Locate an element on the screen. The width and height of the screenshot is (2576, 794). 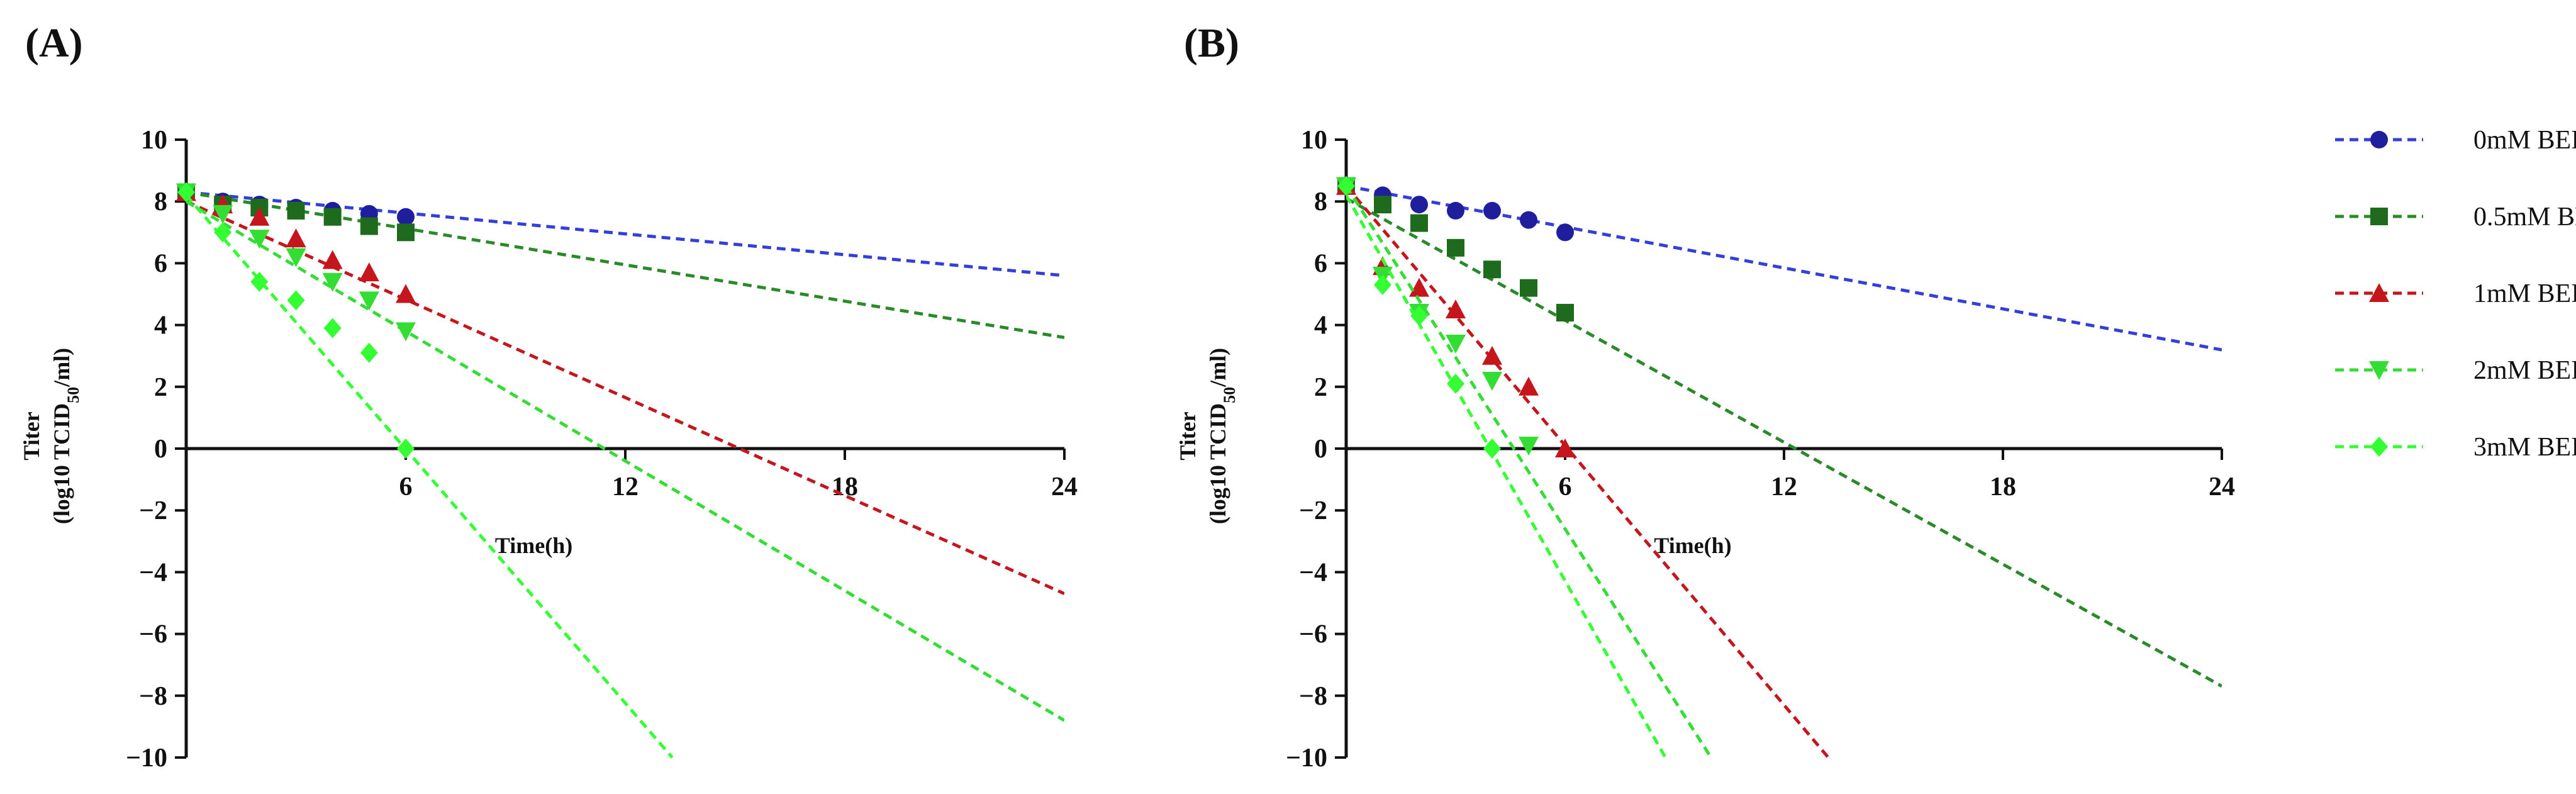
panel-label: (B) is located at coordinates (1211, 43).